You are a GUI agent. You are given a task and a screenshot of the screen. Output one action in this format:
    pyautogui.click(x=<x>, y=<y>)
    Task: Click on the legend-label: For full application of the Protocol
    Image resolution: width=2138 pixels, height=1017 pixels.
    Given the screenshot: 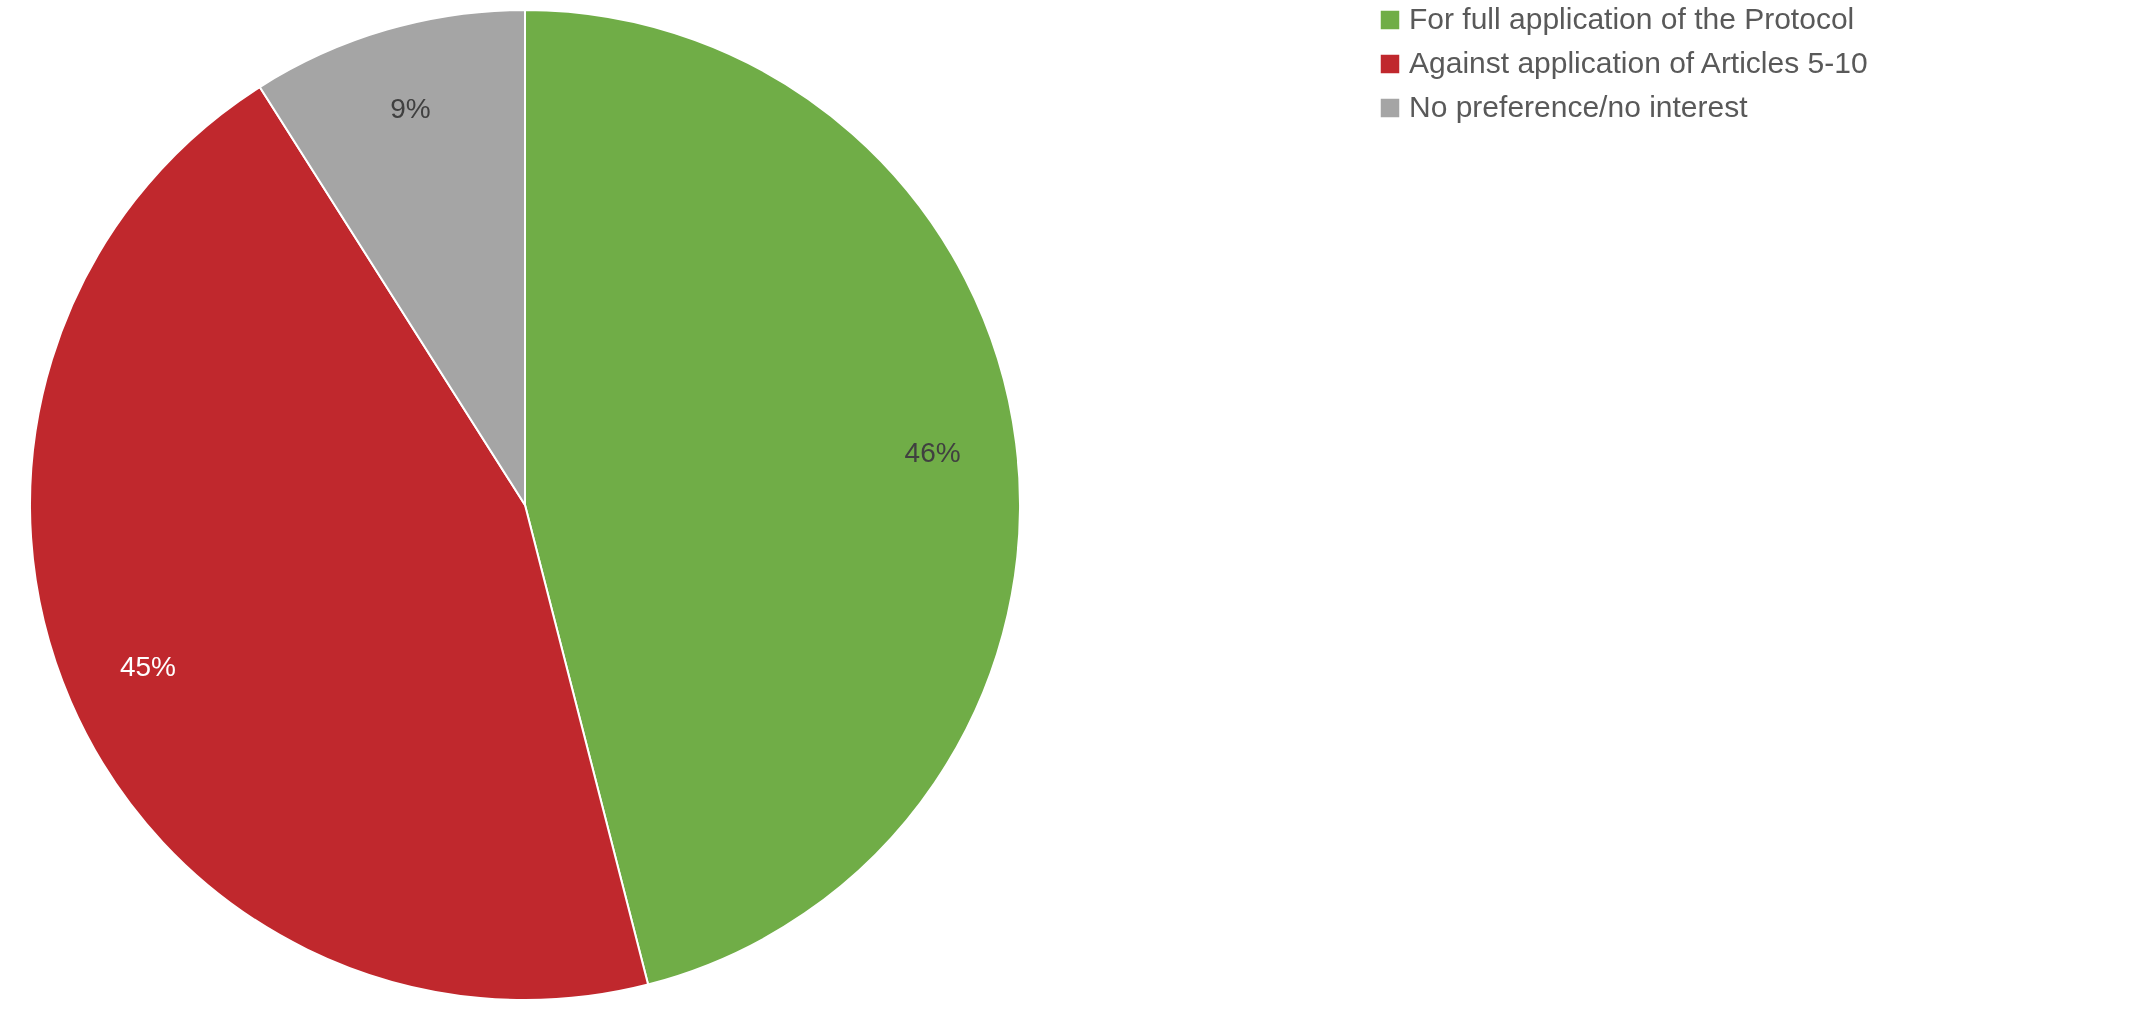 What is the action you would take?
    pyautogui.click(x=1632, y=18)
    